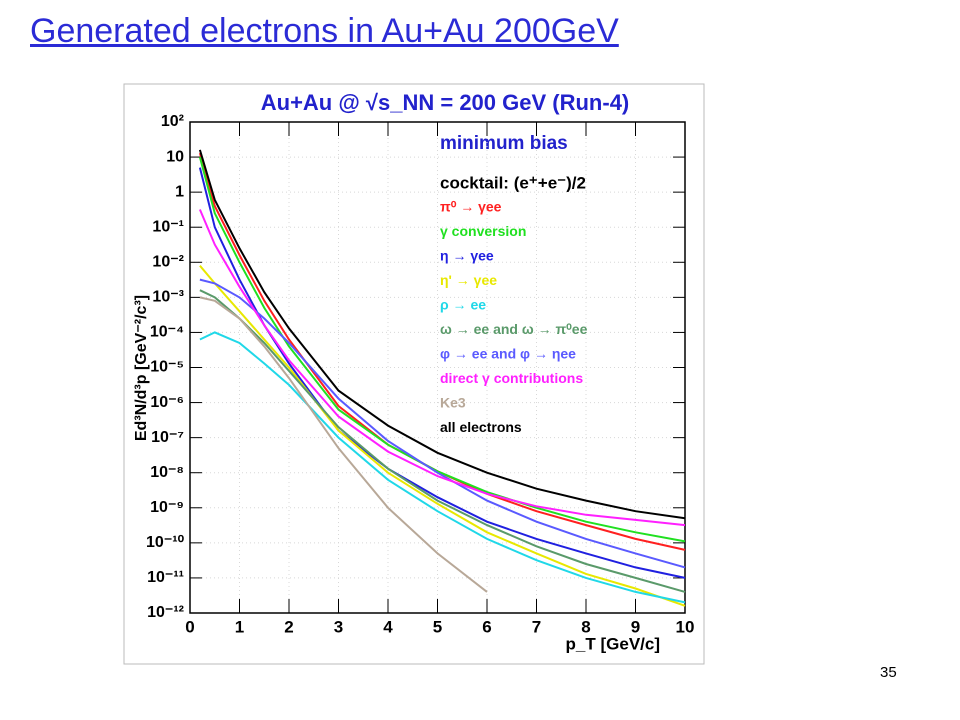 Image resolution: width=960 pixels, height=720 pixels. Describe the element at coordinates (167, 472) in the screenshot. I see `y-tick-label: 10⁻⁸` at that location.